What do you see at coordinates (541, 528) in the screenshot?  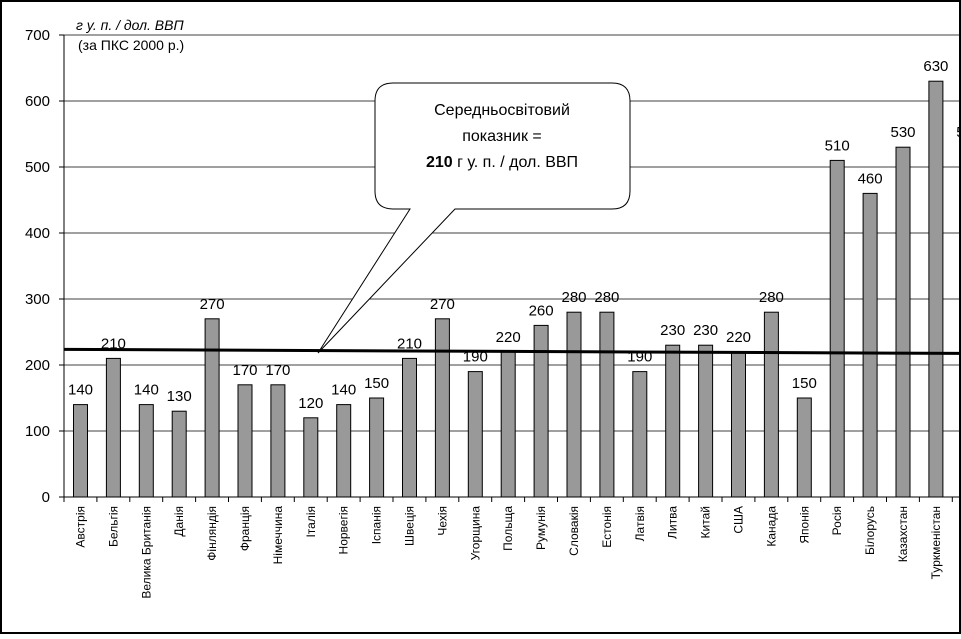 I see `x-category-label: Румунія` at bounding box center [541, 528].